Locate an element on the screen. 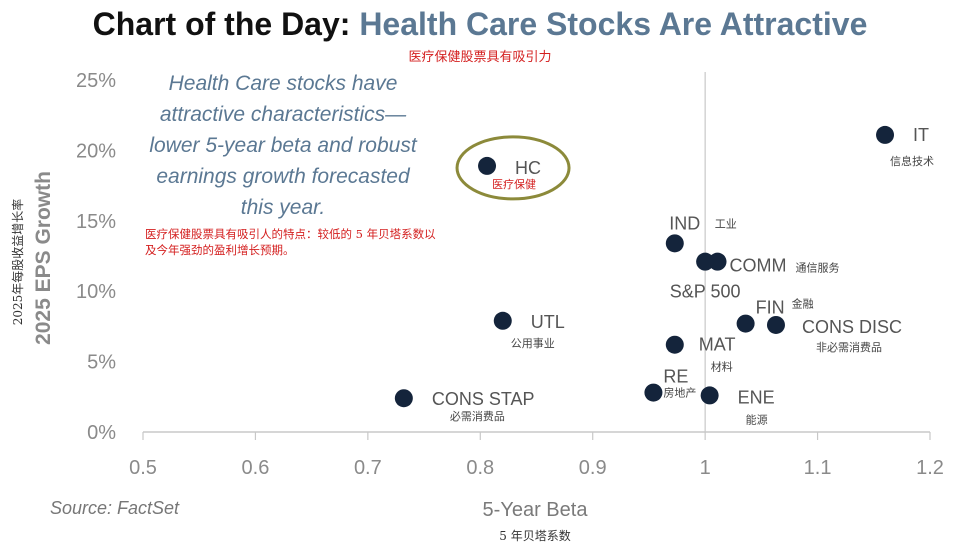 The image size is (960, 552). data-point-cons-disc is located at coordinates (775, 324).